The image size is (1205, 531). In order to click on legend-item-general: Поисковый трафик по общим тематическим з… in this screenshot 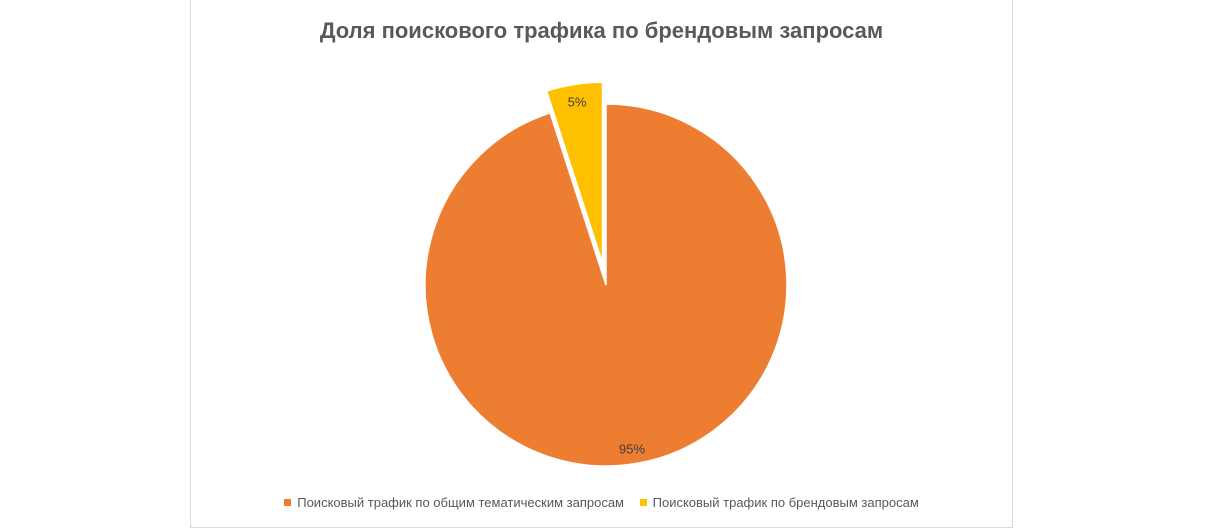, I will do `click(454, 502)`.